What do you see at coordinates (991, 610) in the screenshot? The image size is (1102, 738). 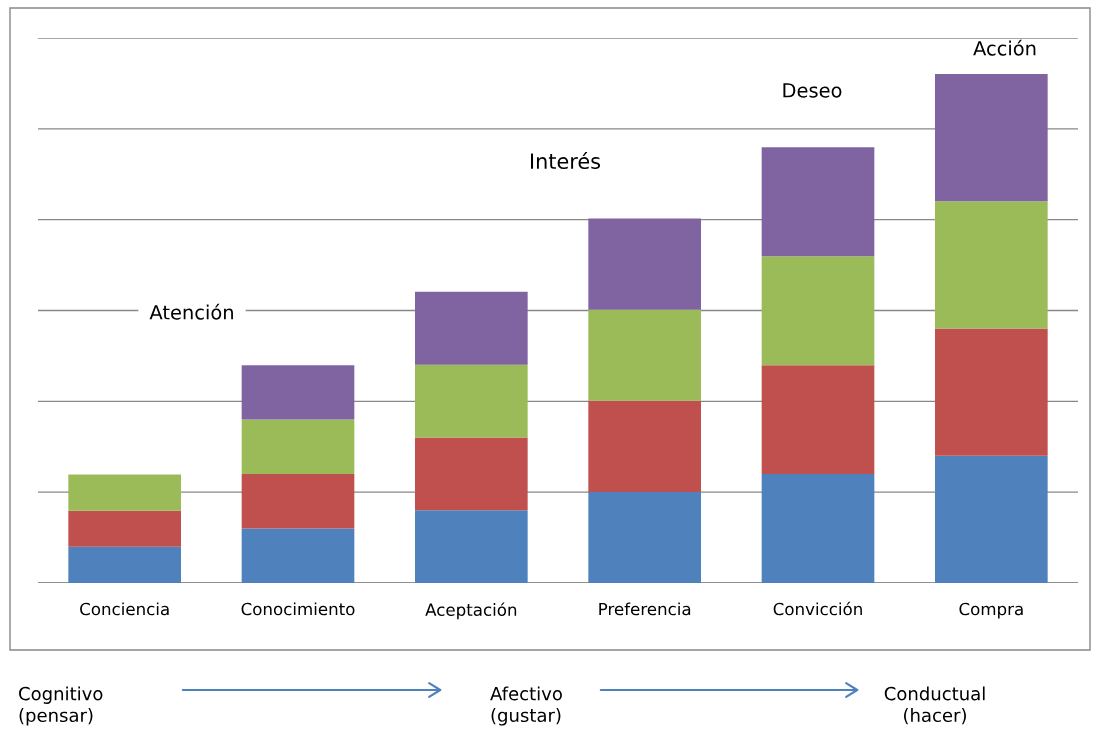 I see `x-tick-label: Compra` at bounding box center [991, 610].